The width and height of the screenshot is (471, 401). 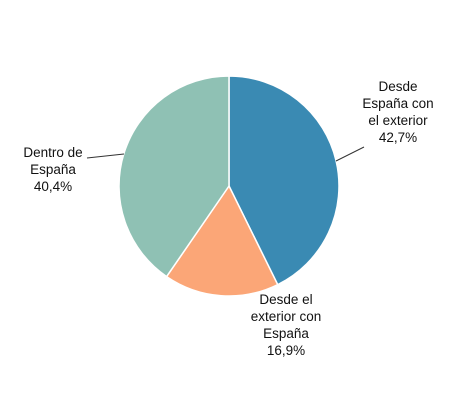 What do you see at coordinates (398, 137) in the screenshot?
I see `slice-value-label: 42,7%` at bounding box center [398, 137].